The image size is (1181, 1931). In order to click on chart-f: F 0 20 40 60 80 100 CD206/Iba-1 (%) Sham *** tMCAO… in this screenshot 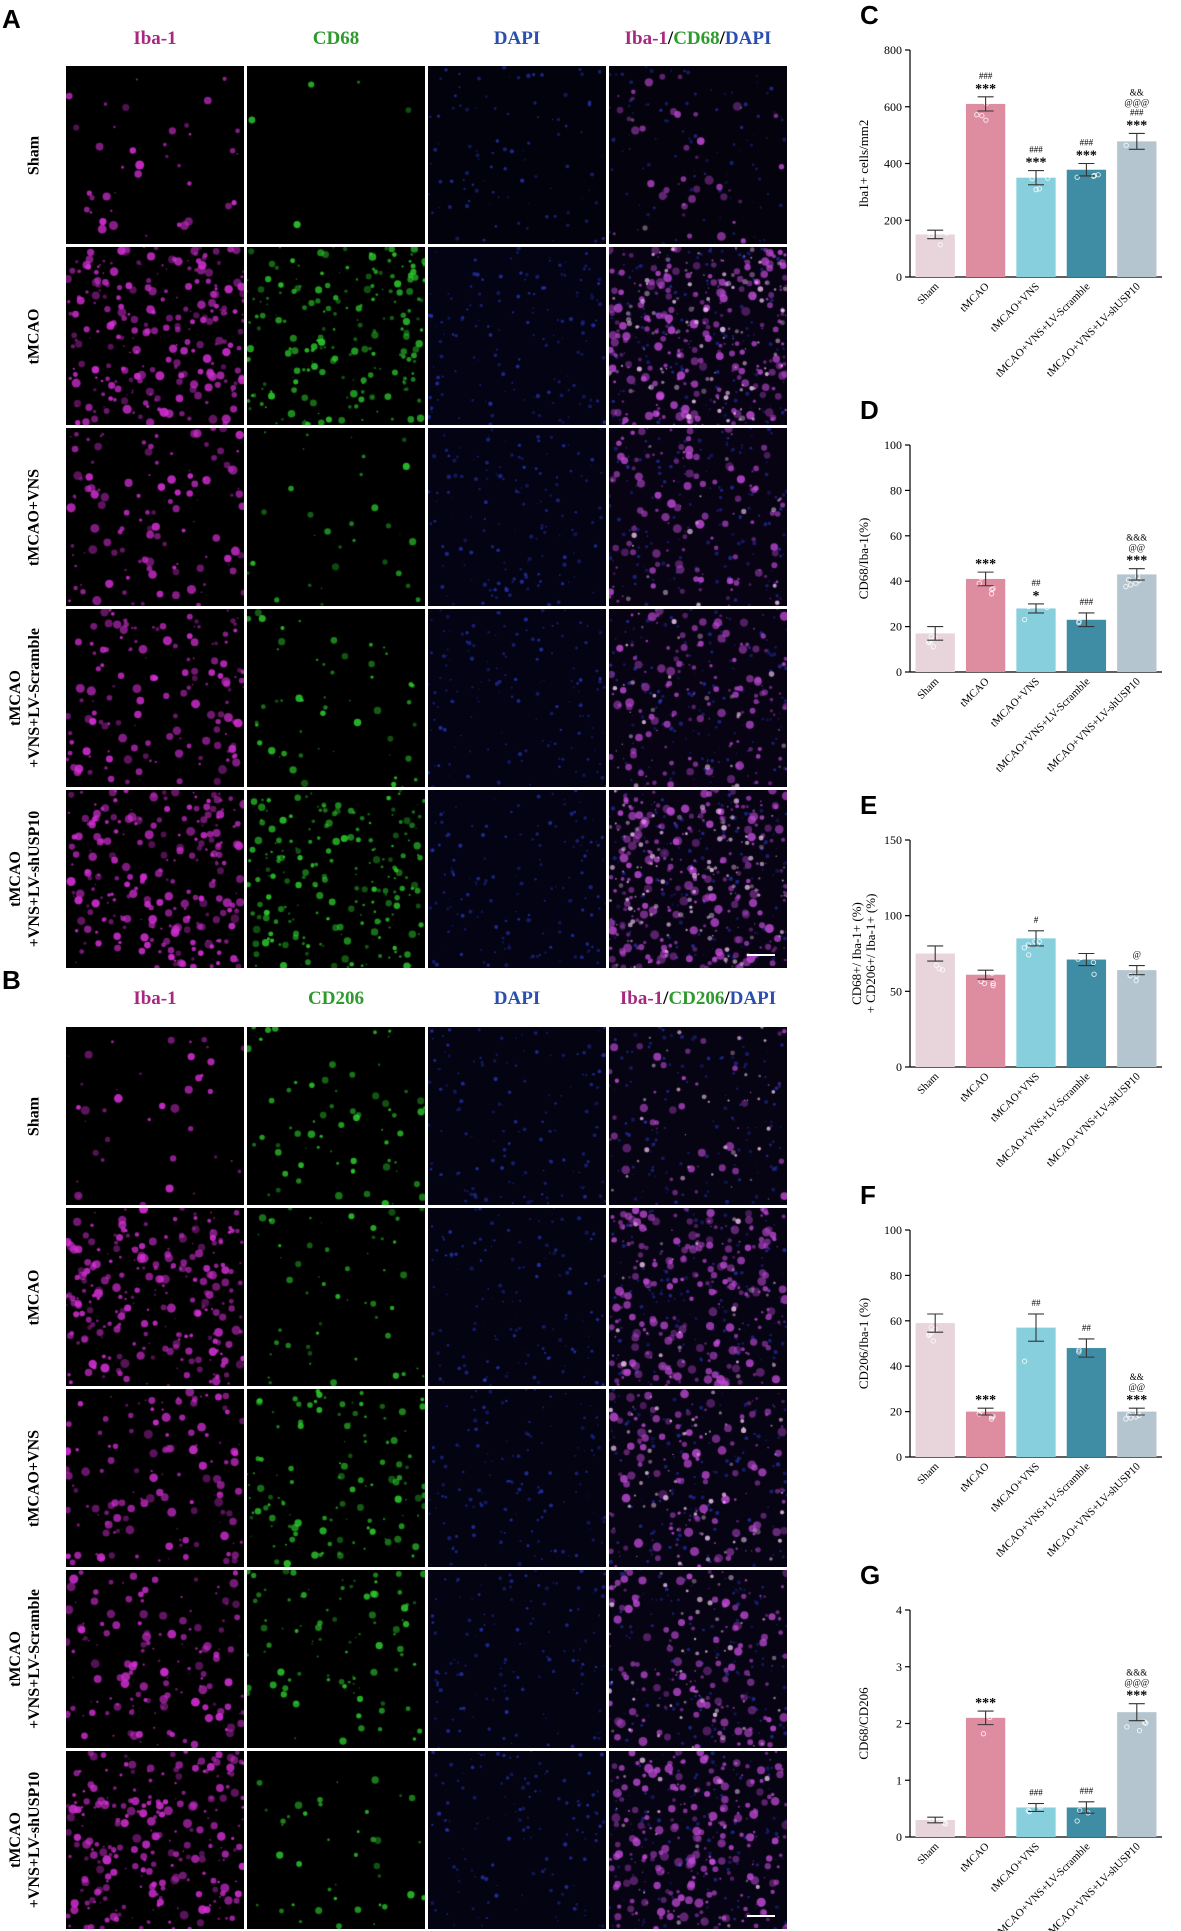, I will do `click(990, 1370)`.